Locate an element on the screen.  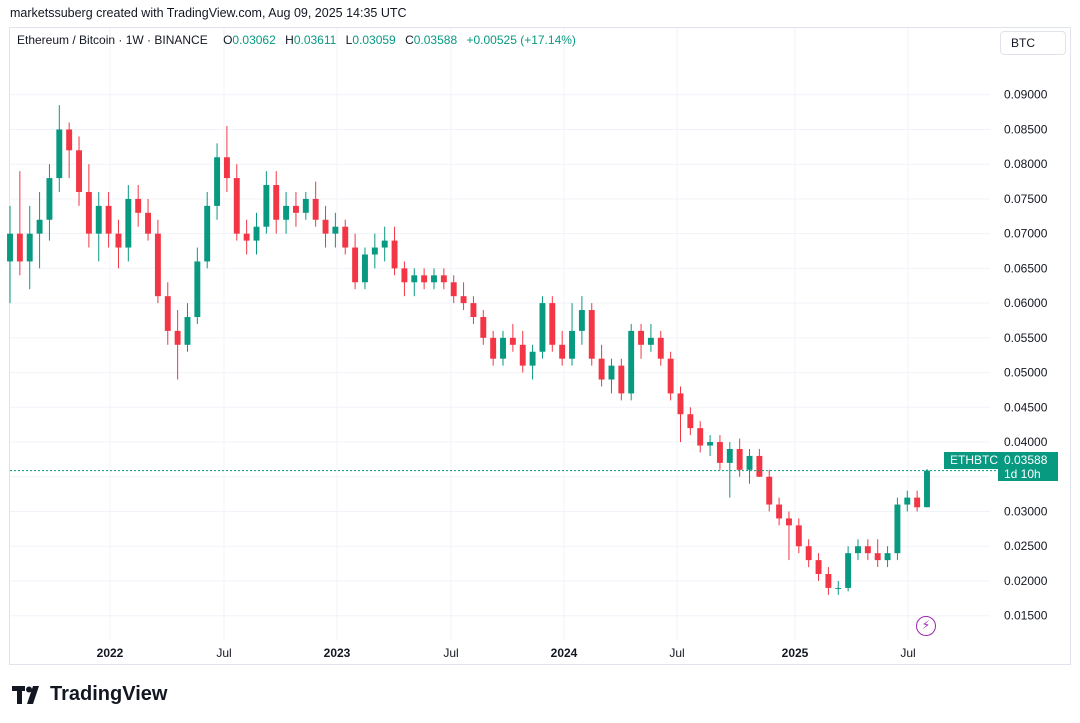
lightning-icon: ⚡ is located at coordinates (926, 626).